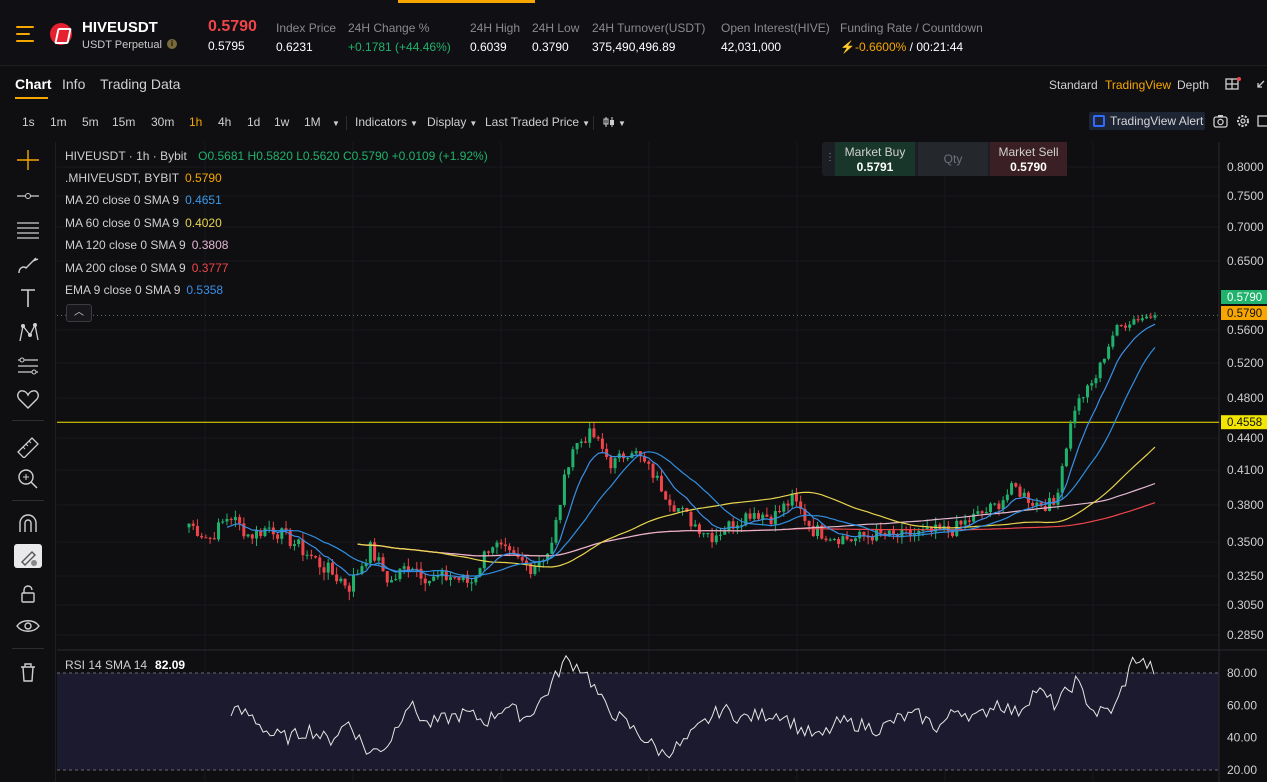  What do you see at coordinates (126, 156) in the screenshot?
I see `legend-title: HIVEUSDT · 1h · Bybit` at bounding box center [126, 156].